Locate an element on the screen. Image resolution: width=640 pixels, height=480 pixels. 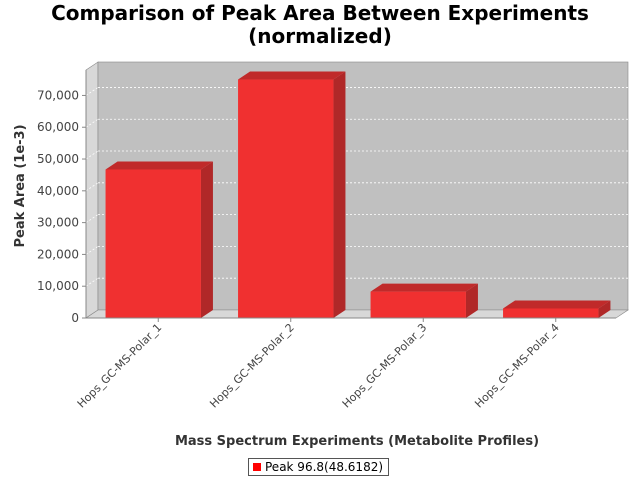
y-tick-label: 40,000 is located at coordinates (58, 191).